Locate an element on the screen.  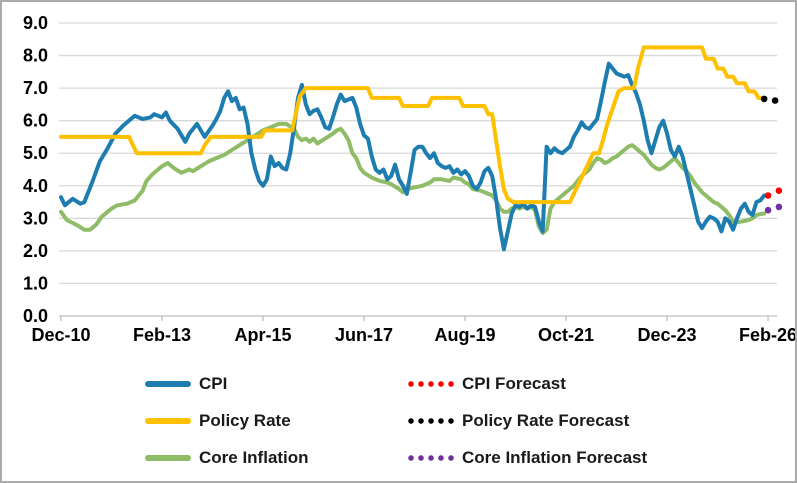
x-axis-label: Dec-23 is located at coordinates (667, 335).